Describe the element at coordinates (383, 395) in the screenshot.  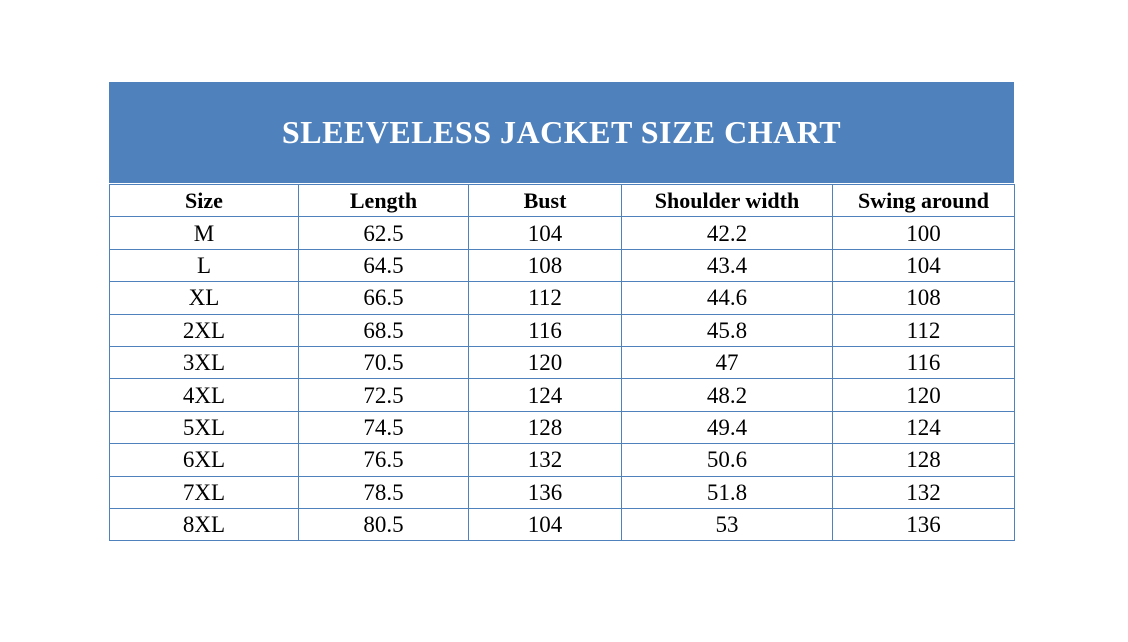
I see `table-cell: 72.5` at that location.